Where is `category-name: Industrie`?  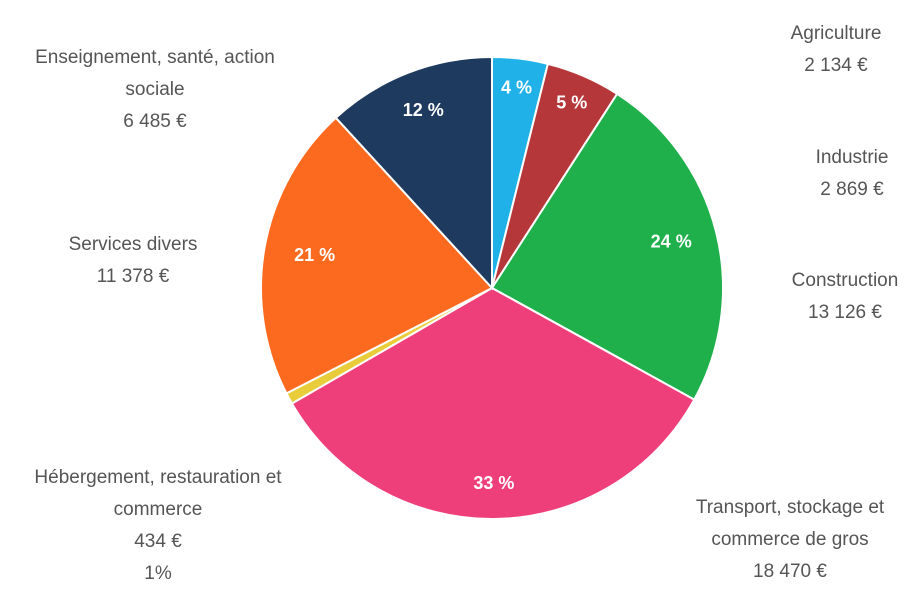 category-name: Industrie is located at coordinates (852, 157).